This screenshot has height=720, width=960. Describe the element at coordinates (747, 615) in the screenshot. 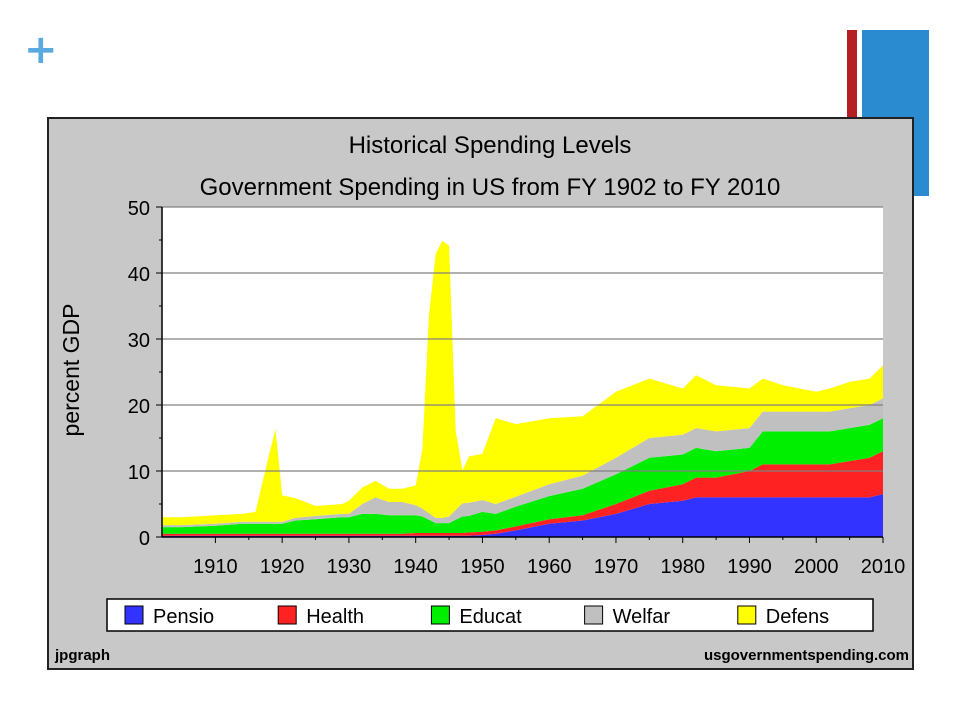

I see `legend-swatch-defens` at that location.